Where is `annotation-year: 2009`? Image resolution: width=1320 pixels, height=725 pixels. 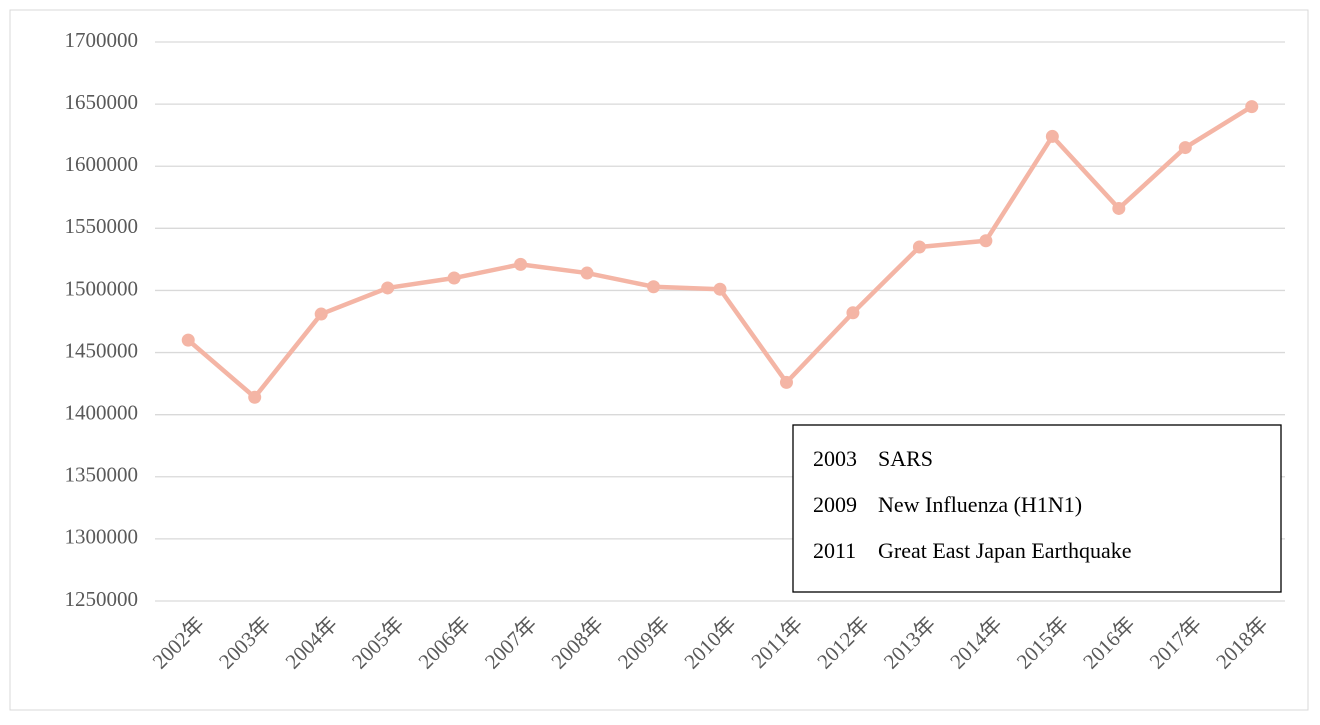
annotation-year: 2009 is located at coordinates (835, 504).